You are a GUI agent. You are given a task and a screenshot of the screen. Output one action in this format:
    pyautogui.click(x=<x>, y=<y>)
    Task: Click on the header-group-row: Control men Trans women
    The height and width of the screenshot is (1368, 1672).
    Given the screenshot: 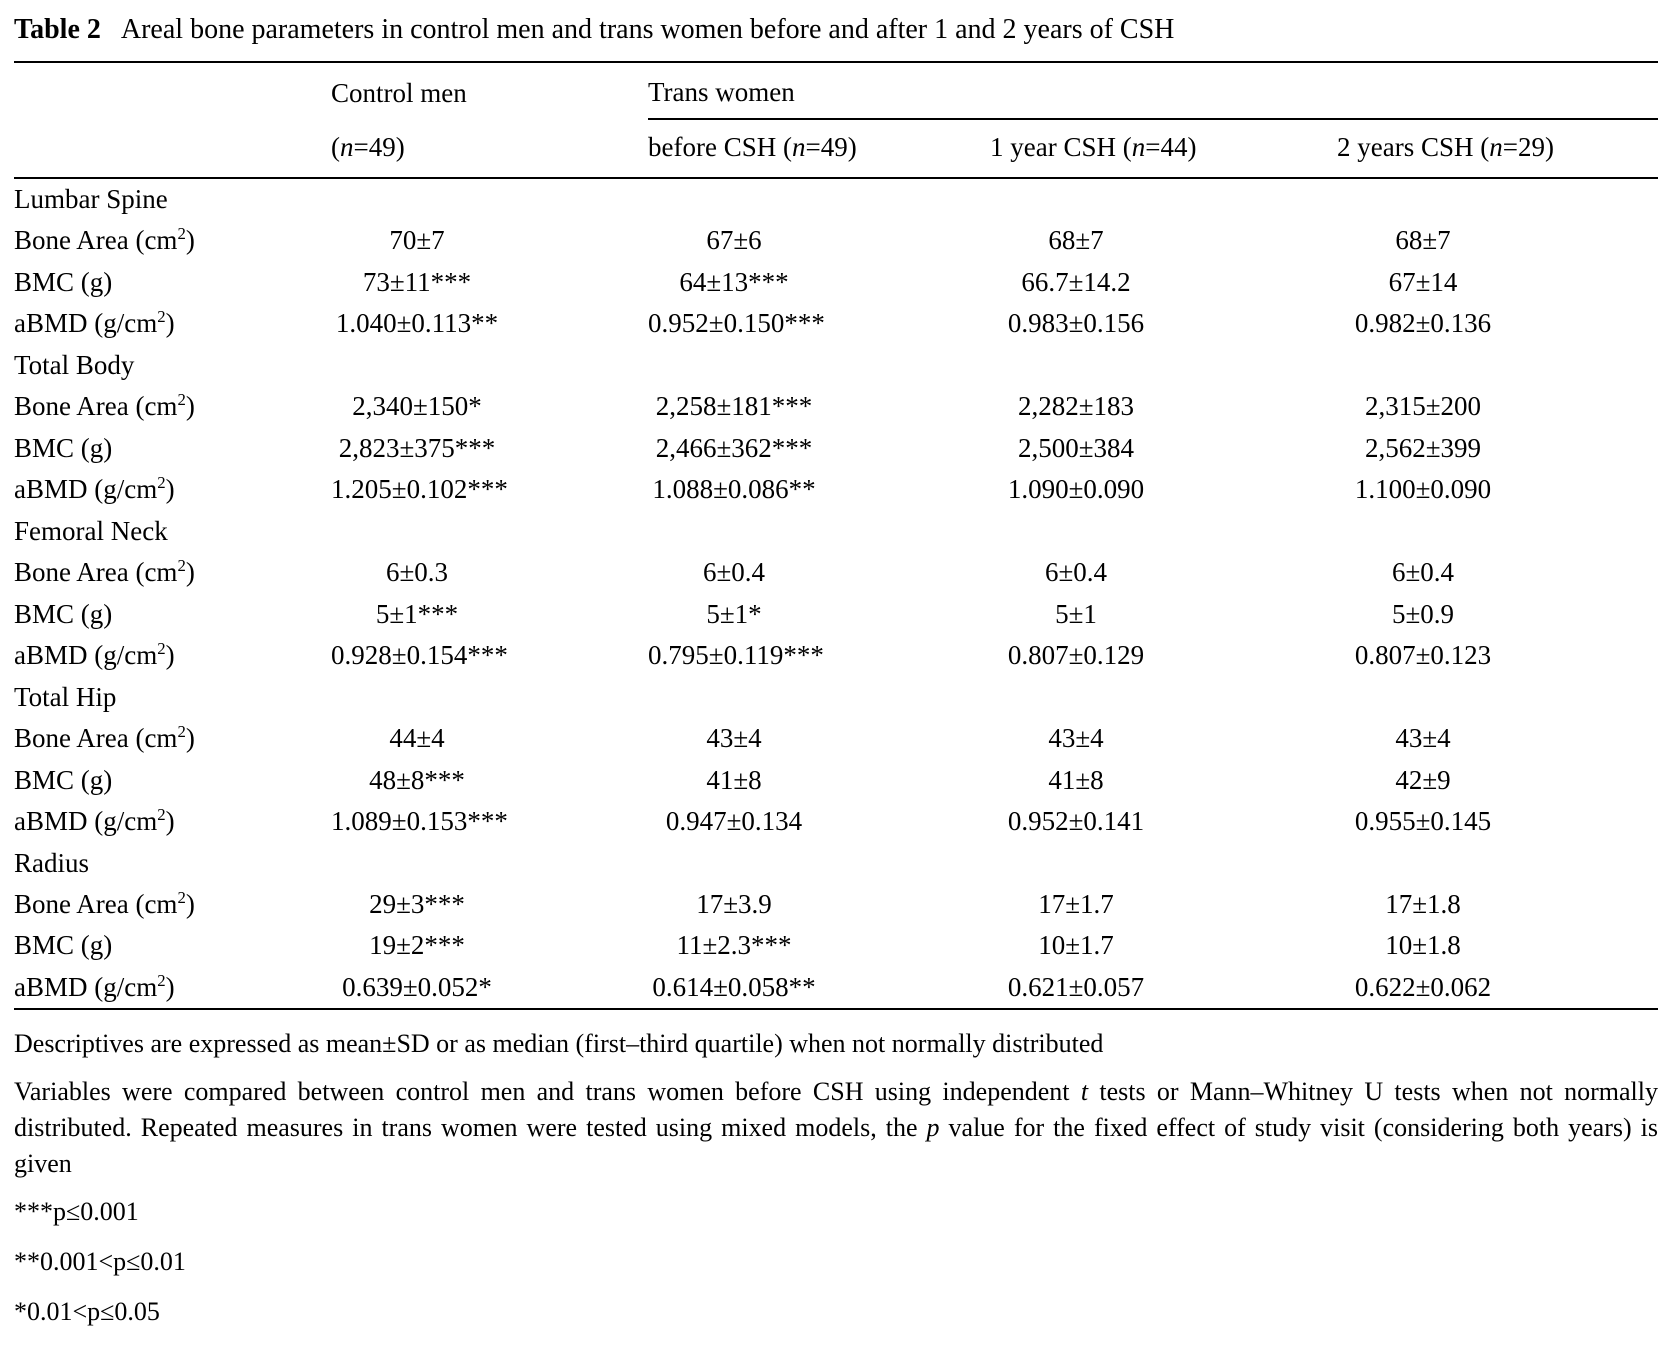 What is the action you would take?
    pyautogui.click(x=836, y=91)
    